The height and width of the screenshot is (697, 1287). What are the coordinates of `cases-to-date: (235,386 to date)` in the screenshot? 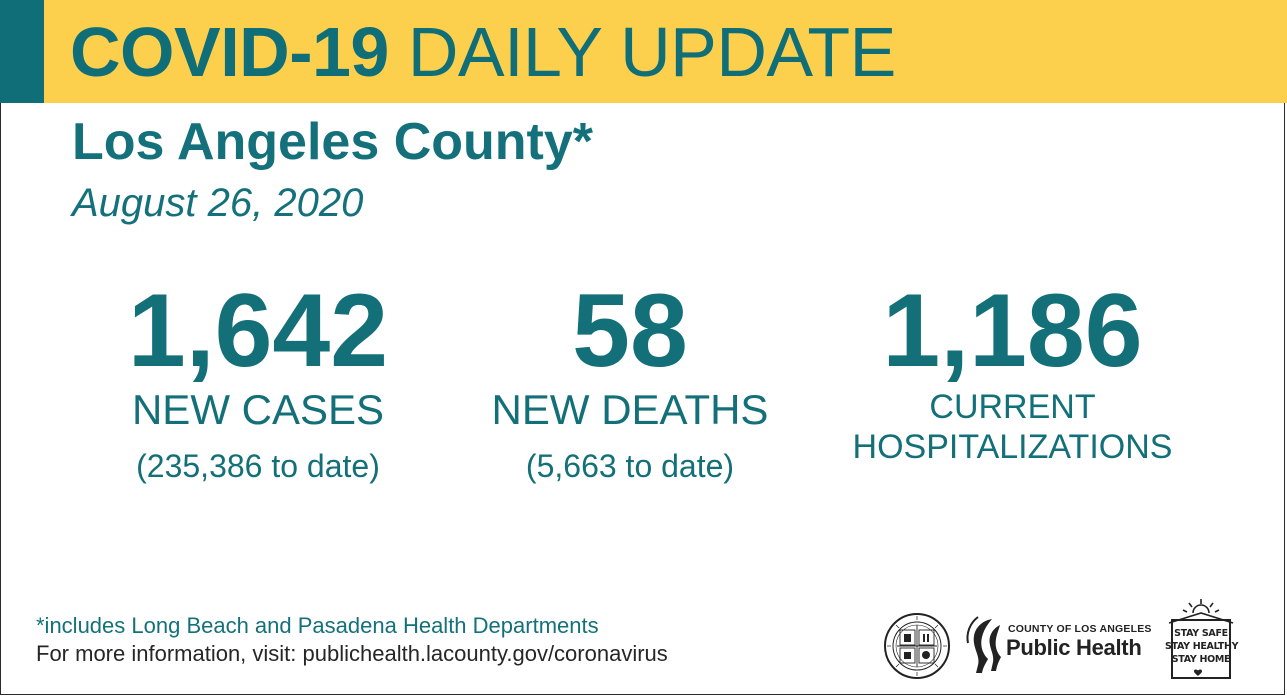 It's located at (258, 466).